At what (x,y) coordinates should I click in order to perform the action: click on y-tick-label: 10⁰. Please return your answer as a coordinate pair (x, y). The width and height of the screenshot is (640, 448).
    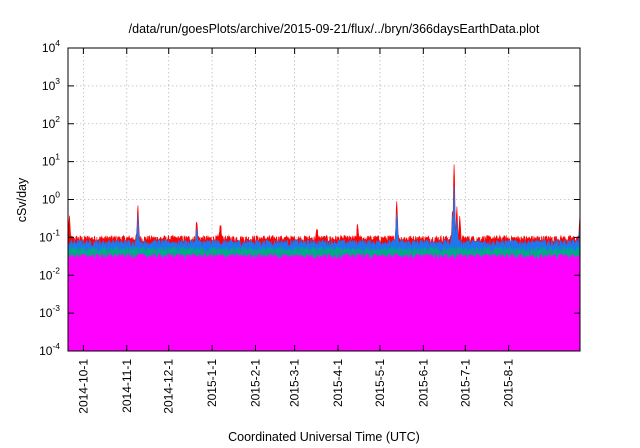
    Looking at the image, I should click on (51, 198).